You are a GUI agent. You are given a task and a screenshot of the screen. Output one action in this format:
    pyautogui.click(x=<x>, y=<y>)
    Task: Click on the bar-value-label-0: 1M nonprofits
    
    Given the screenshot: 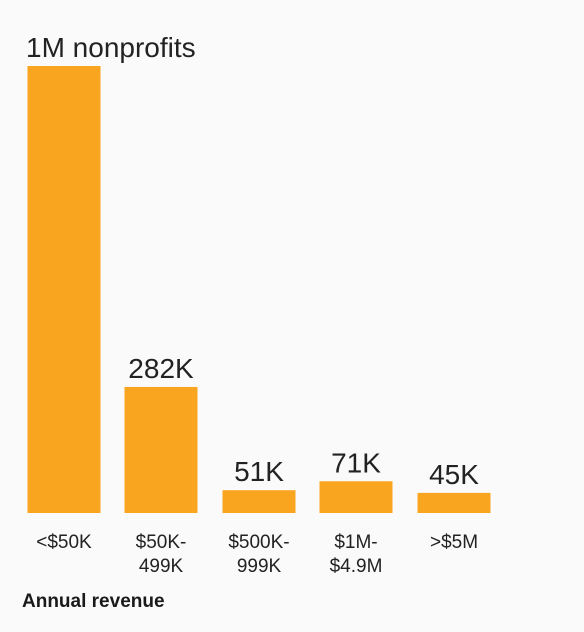 What is the action you would take?
    pyautogui.click(x=111, y=47)
    